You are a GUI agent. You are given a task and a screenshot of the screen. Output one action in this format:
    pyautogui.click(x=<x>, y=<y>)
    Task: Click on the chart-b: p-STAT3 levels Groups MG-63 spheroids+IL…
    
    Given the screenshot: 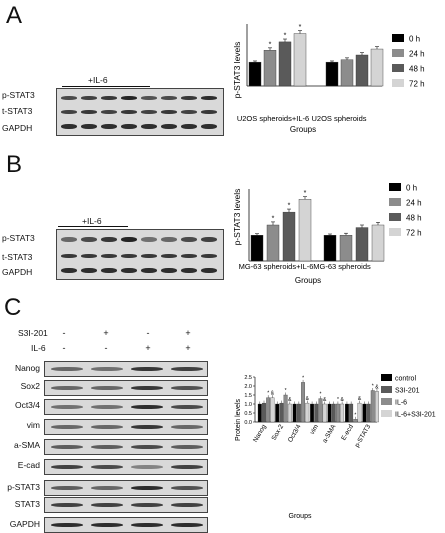 What is the action you would take?
    pyautogui.click(x=327, y=234)
    